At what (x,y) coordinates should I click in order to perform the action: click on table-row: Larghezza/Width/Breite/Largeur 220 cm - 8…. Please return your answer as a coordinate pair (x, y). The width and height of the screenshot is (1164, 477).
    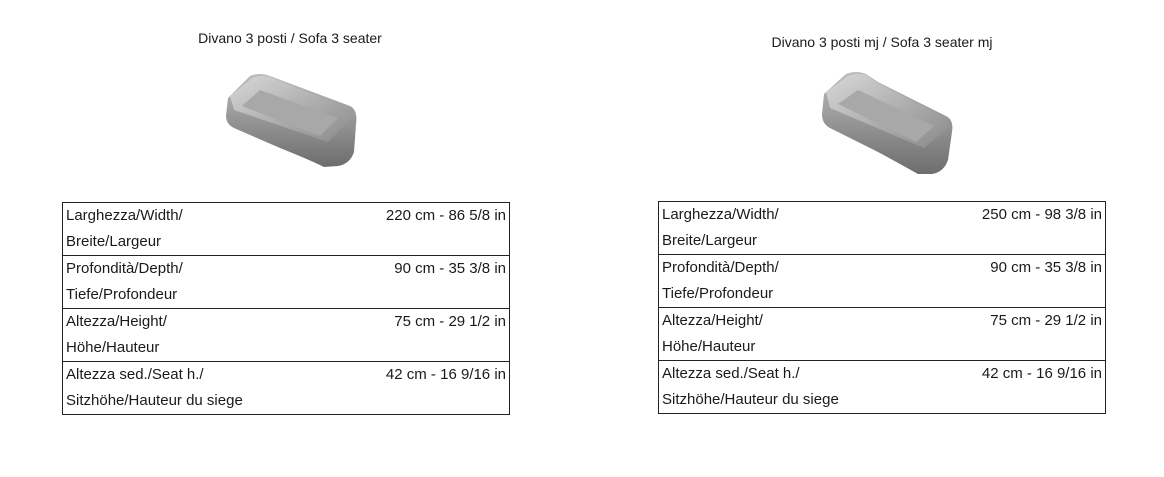
    Looking at the image, I should click on (285, 229).